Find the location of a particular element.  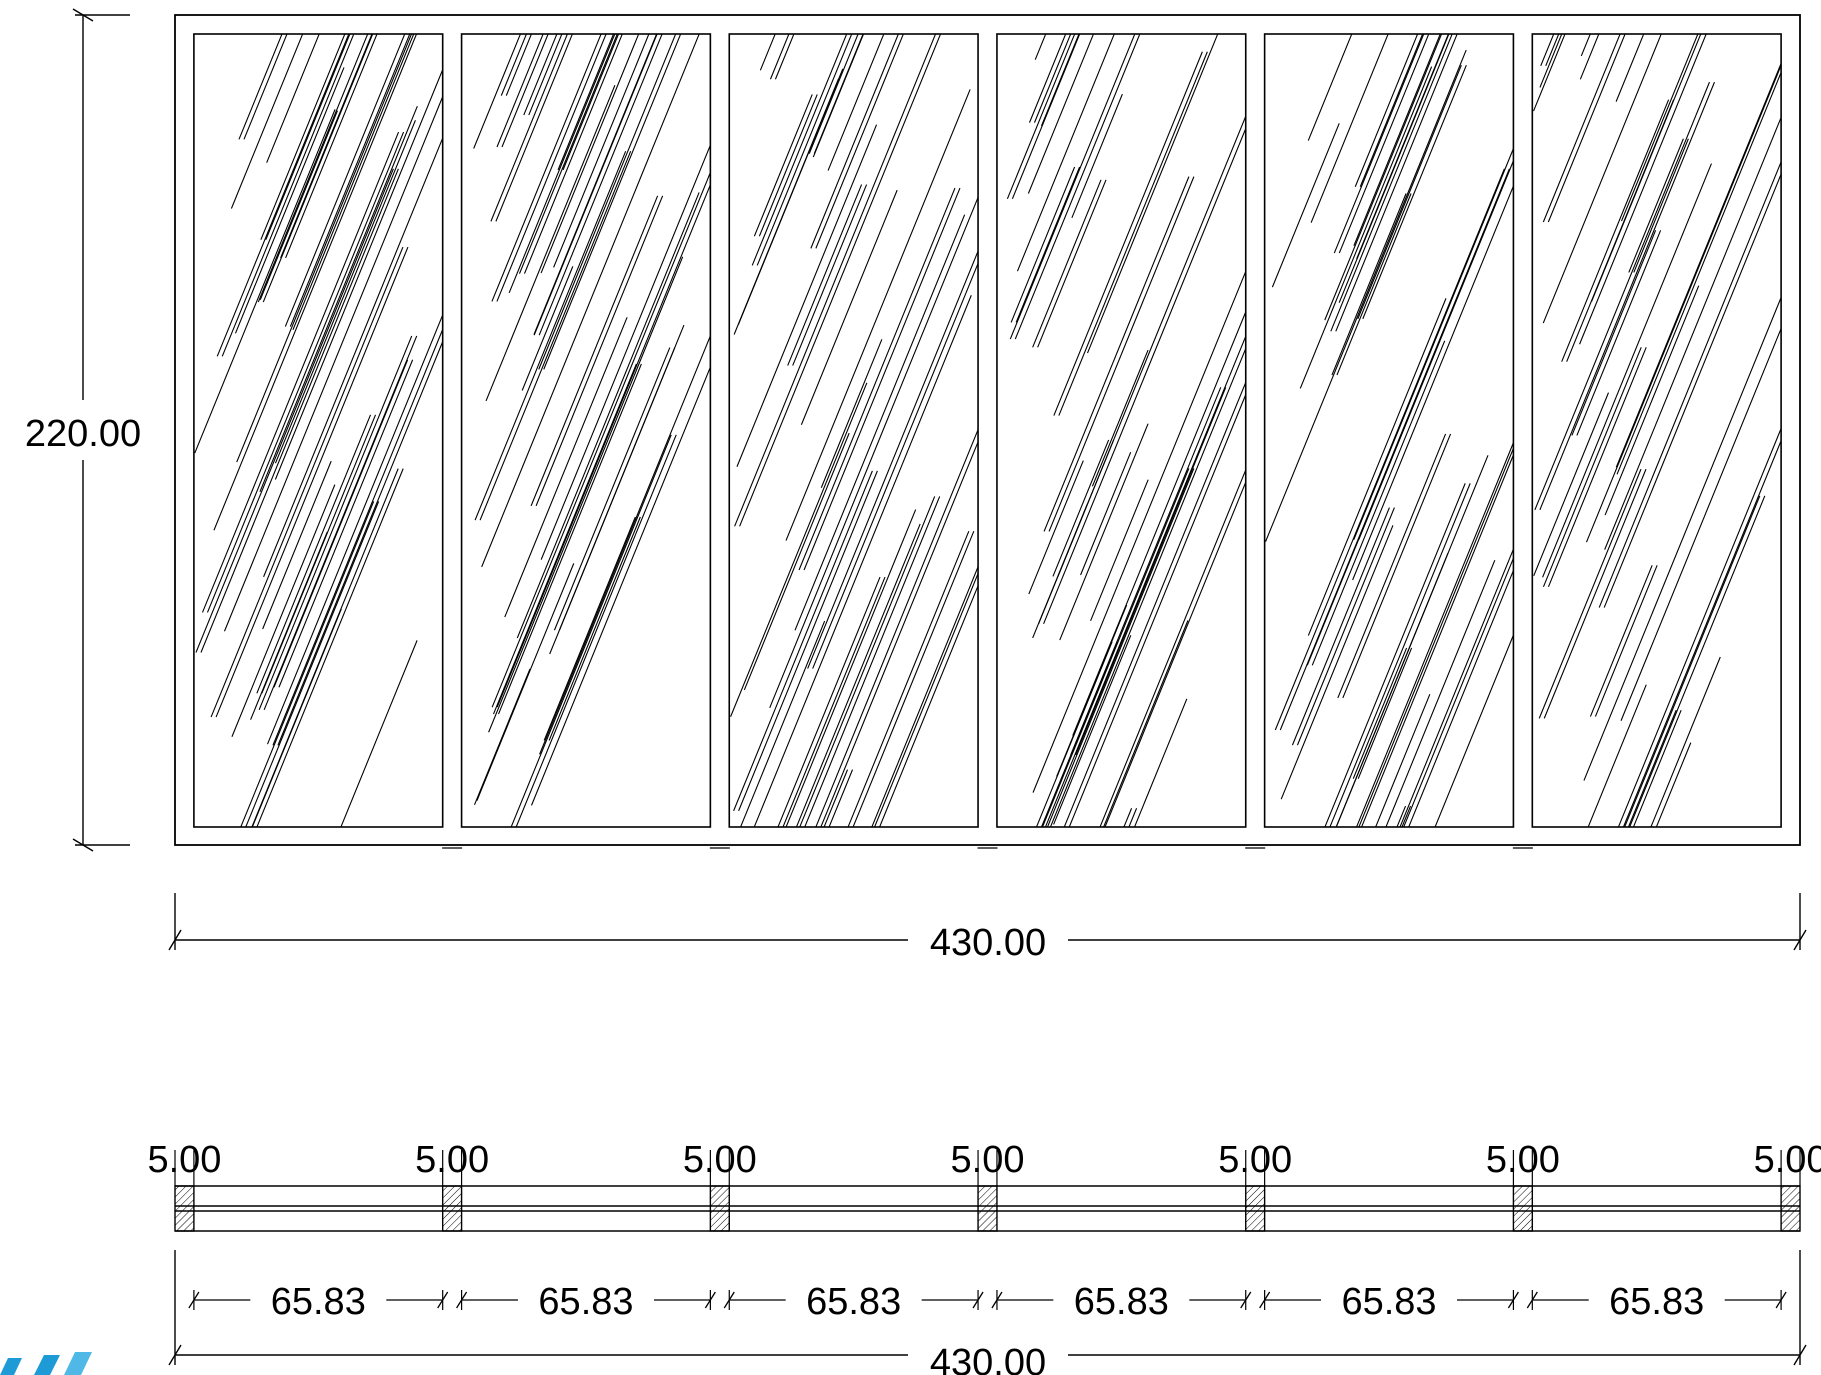

mullions is located at coordinates (987, 1208).